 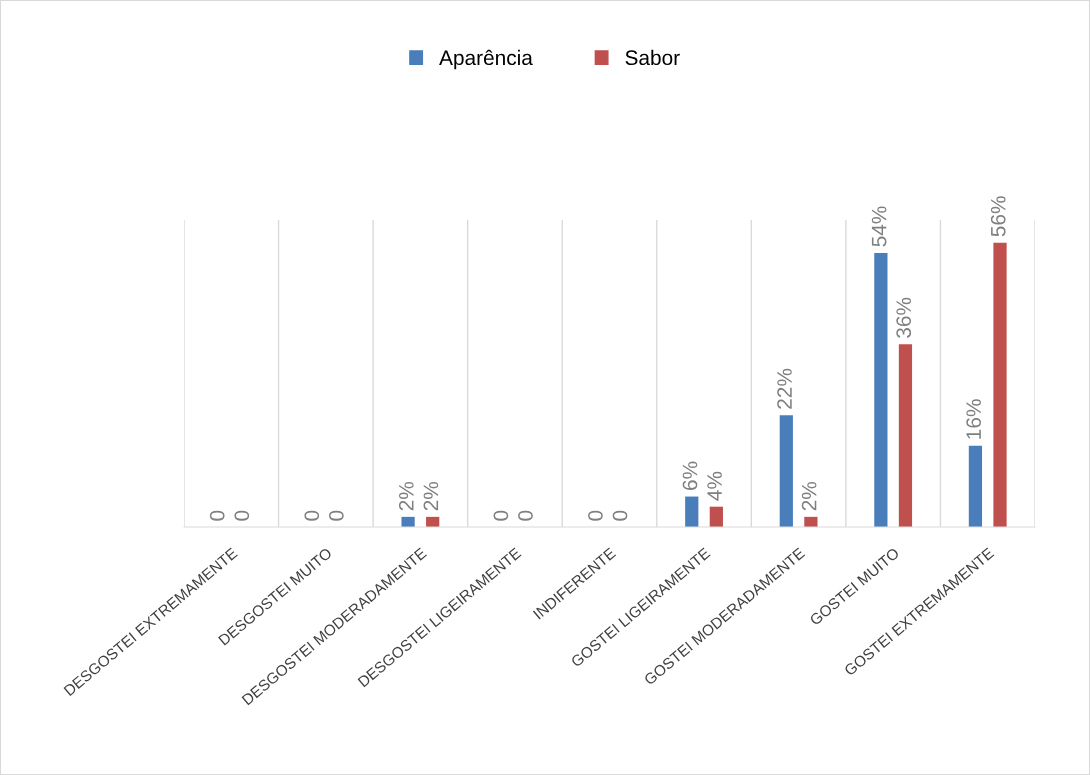 What do you see at coordinates (974, 419) in the screenshot?
I see `data-label: 16%` at bounding box center [974, 419].